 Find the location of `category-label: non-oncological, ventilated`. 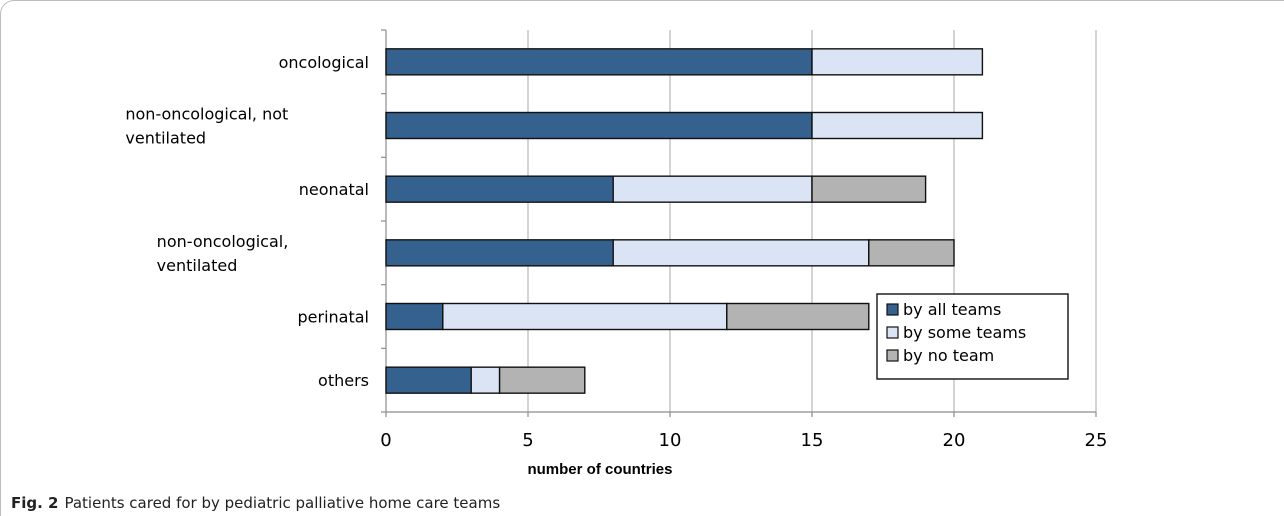

category-label: non-oncological, ventilated is located at coordinates (223, 253).